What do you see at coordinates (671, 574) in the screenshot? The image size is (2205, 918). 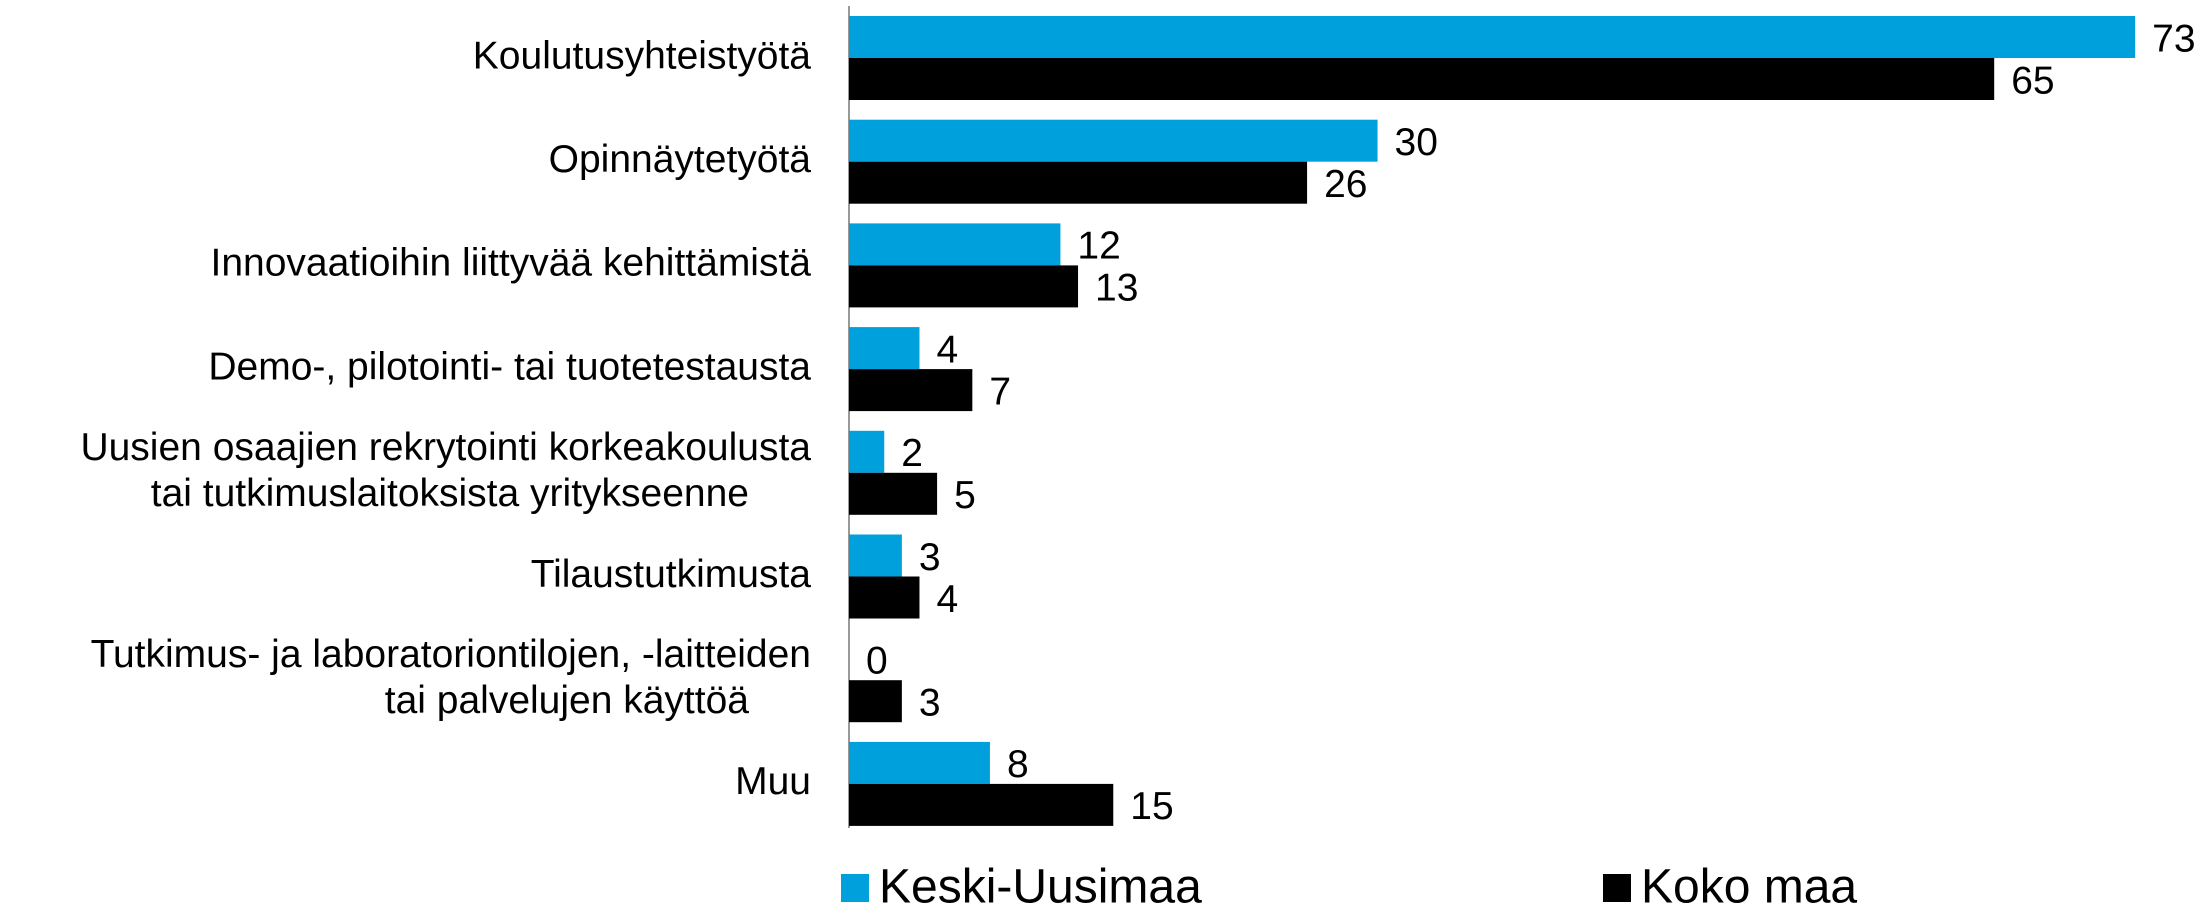 I see `category-label: Tilaustutkimusta` at bounding box center [671, 574].